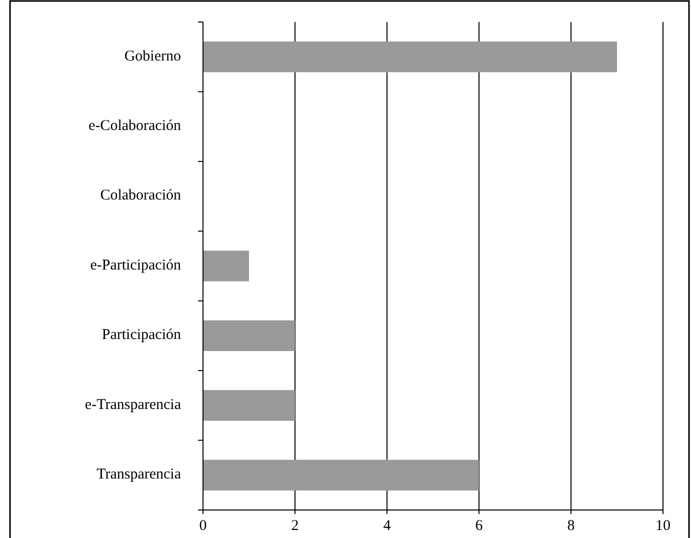  What do you see at coordinates (133, 404) in the screenshot?
I see `y-tick-label: e-Transparencia` at bounding box center [133, 404].